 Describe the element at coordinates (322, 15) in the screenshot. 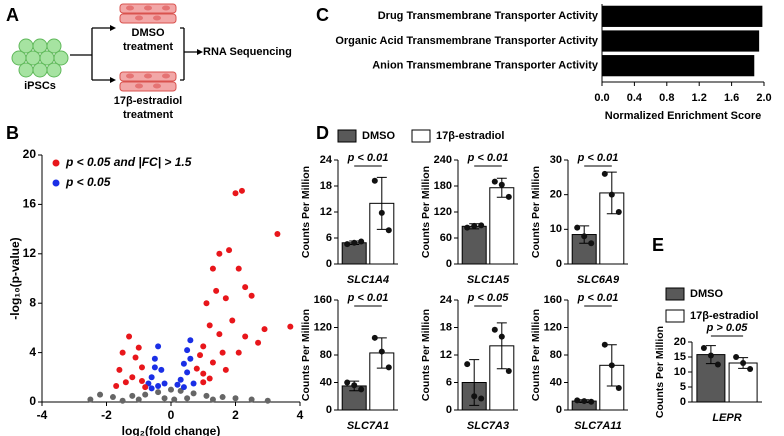

I see `panel-label: C` at that location.